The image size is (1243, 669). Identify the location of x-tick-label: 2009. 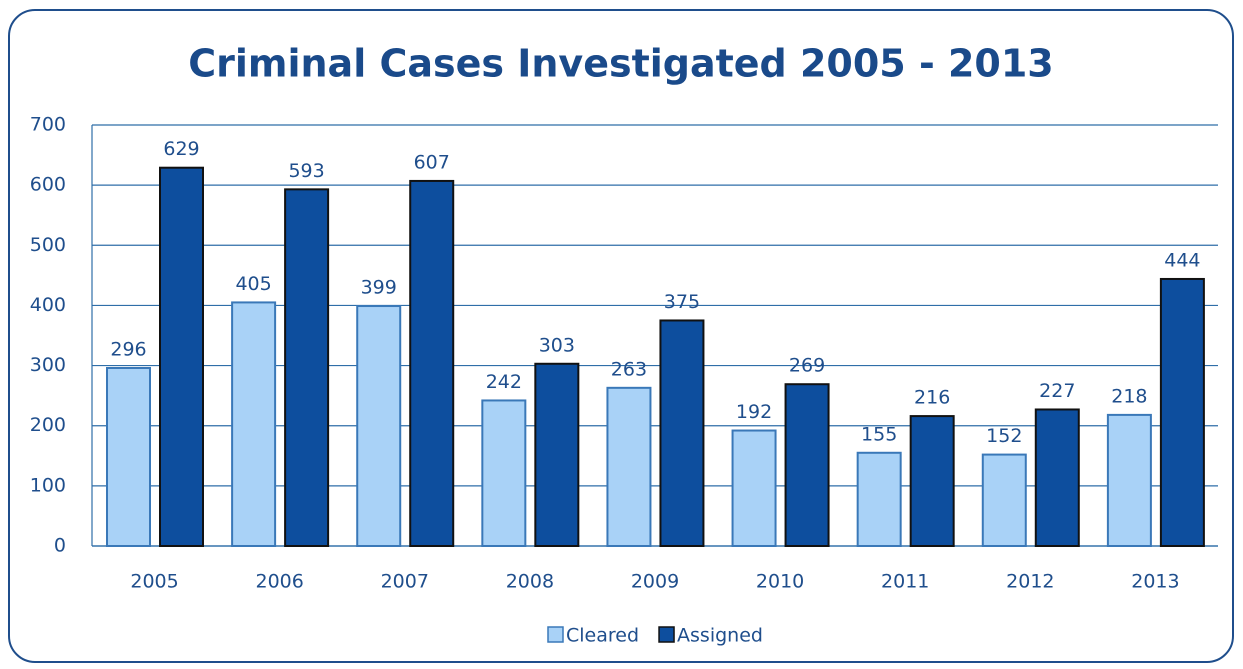
(655, 582).